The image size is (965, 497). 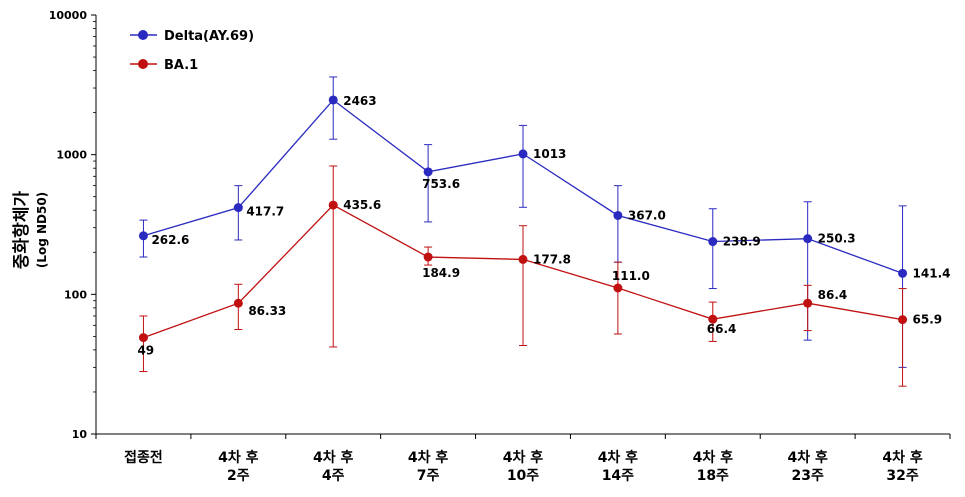 What do you see at coordinates (928, 320) in the screenshot?
I see `data-label: 65.9` at bounding box center [928, 320].